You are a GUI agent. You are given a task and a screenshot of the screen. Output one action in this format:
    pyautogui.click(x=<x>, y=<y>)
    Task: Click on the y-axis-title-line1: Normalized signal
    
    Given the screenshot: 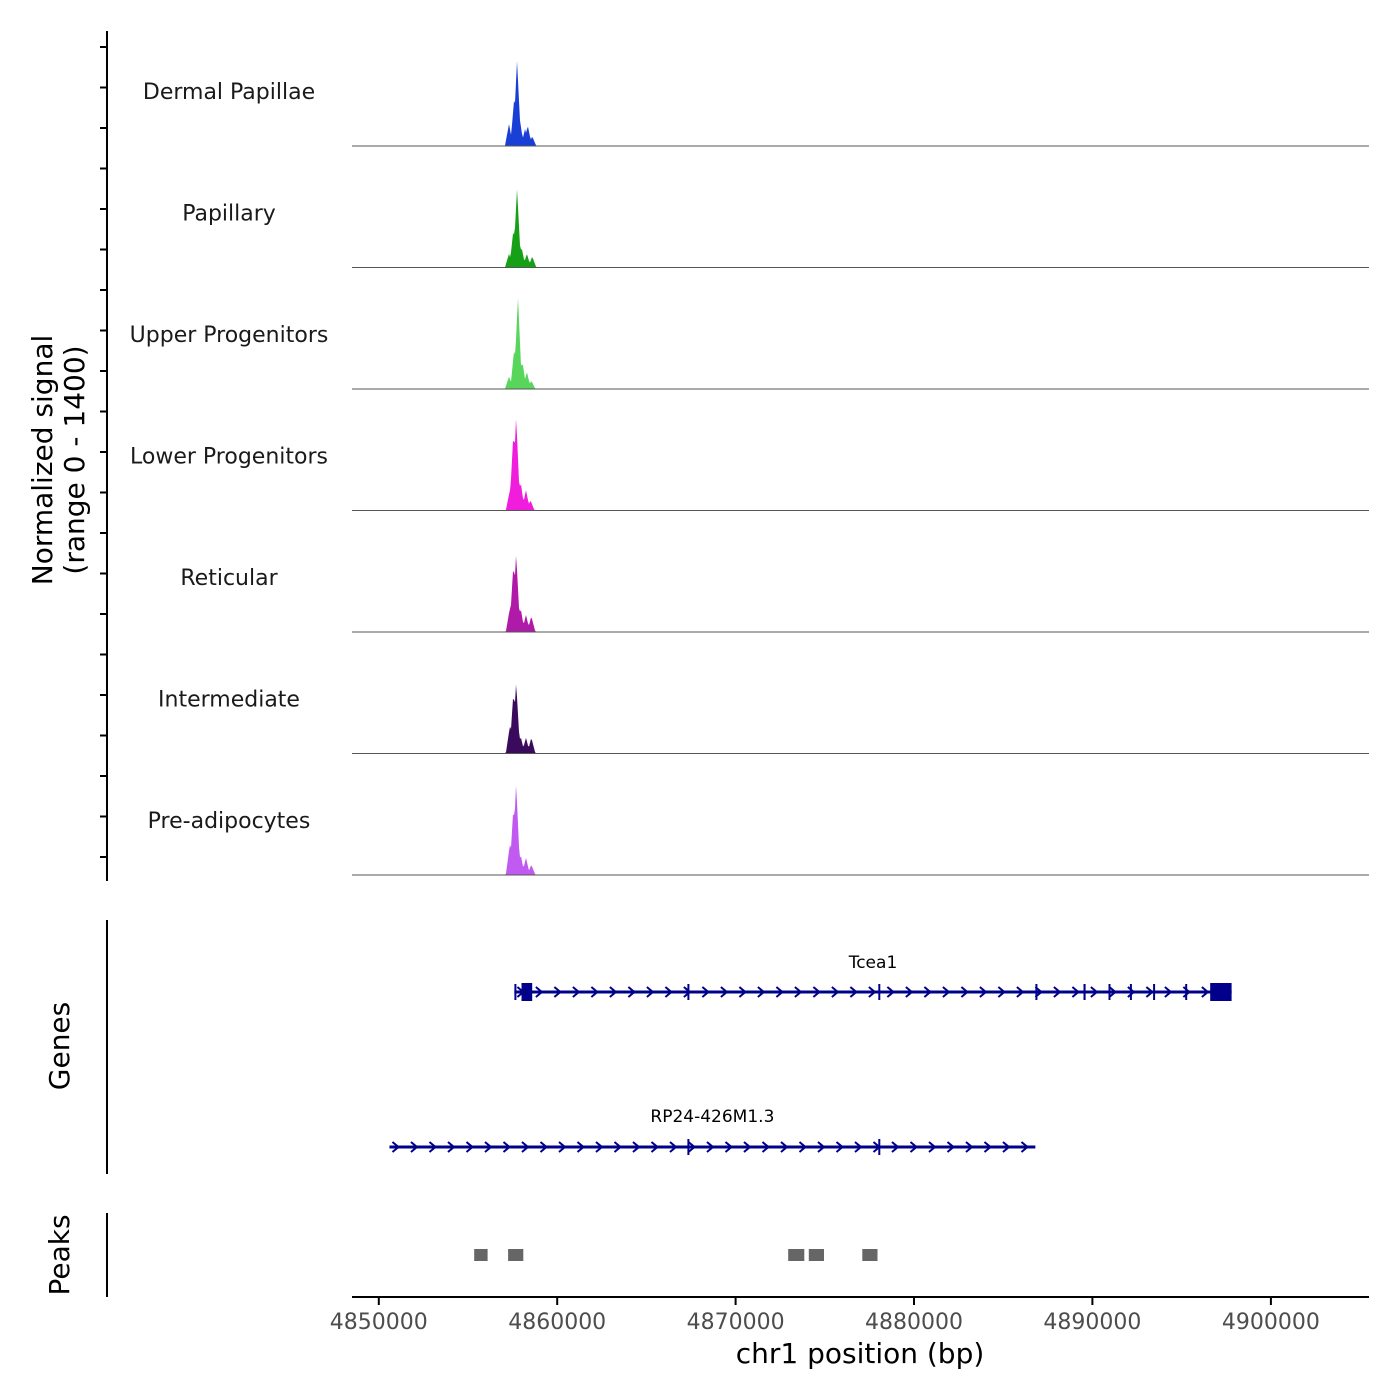 What is the action you would take?
    pyautogui.click(x=42, y=460)
    